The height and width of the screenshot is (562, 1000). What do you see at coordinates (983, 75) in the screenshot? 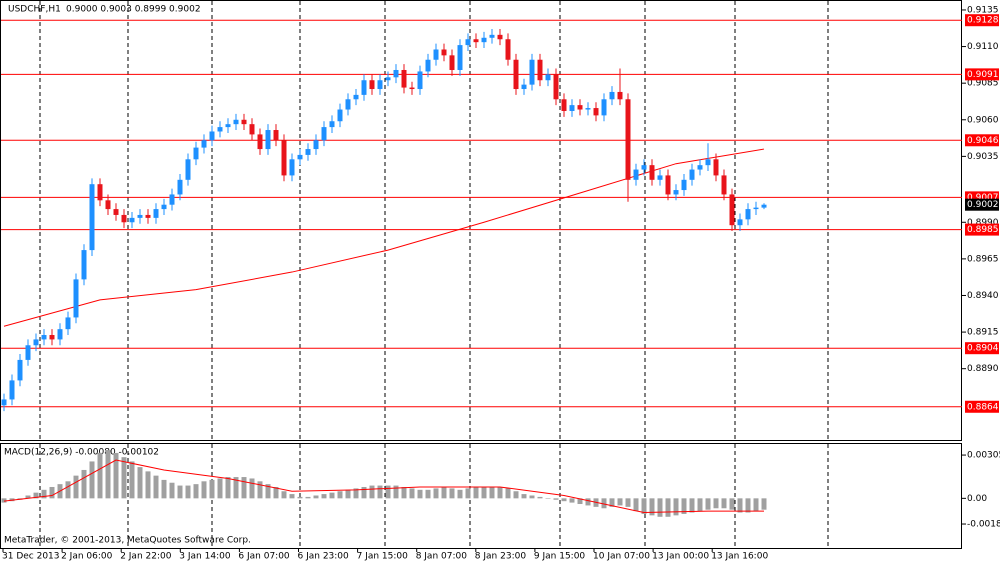
I see `level-label: 0.9091` at bounding box center [983, 75].